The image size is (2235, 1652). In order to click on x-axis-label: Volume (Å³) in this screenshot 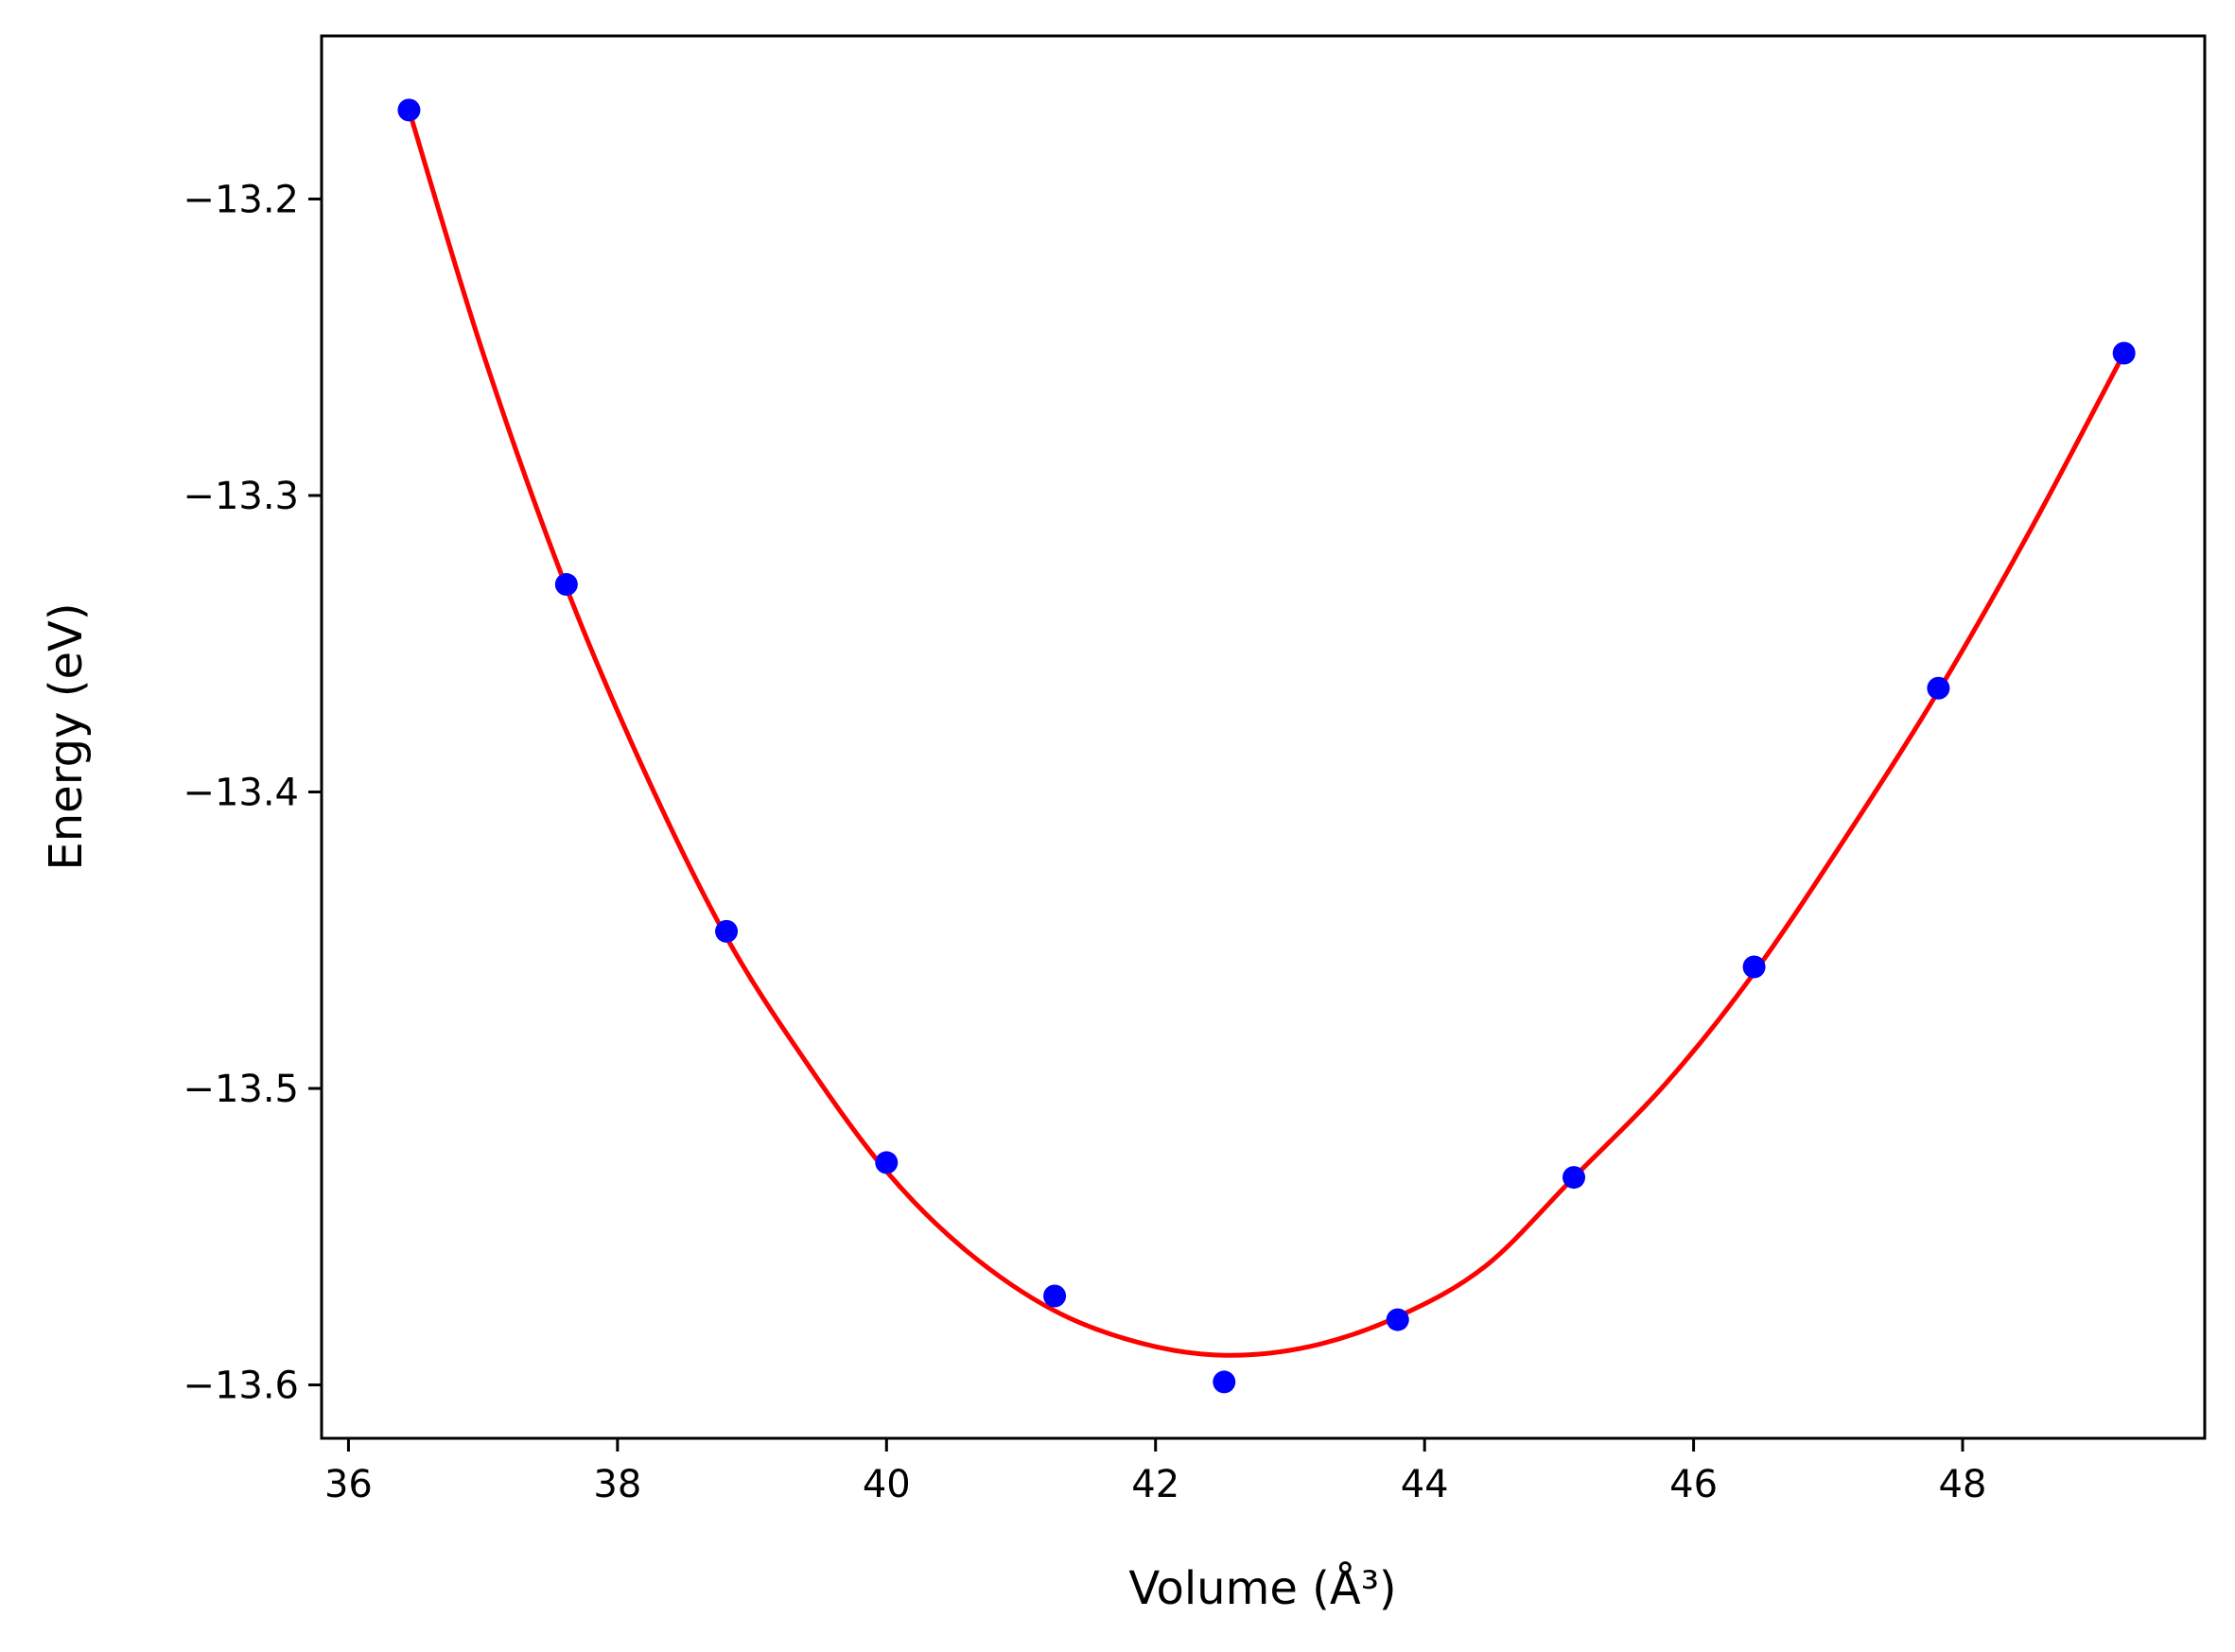, I will do `click(1262, 1588)`.